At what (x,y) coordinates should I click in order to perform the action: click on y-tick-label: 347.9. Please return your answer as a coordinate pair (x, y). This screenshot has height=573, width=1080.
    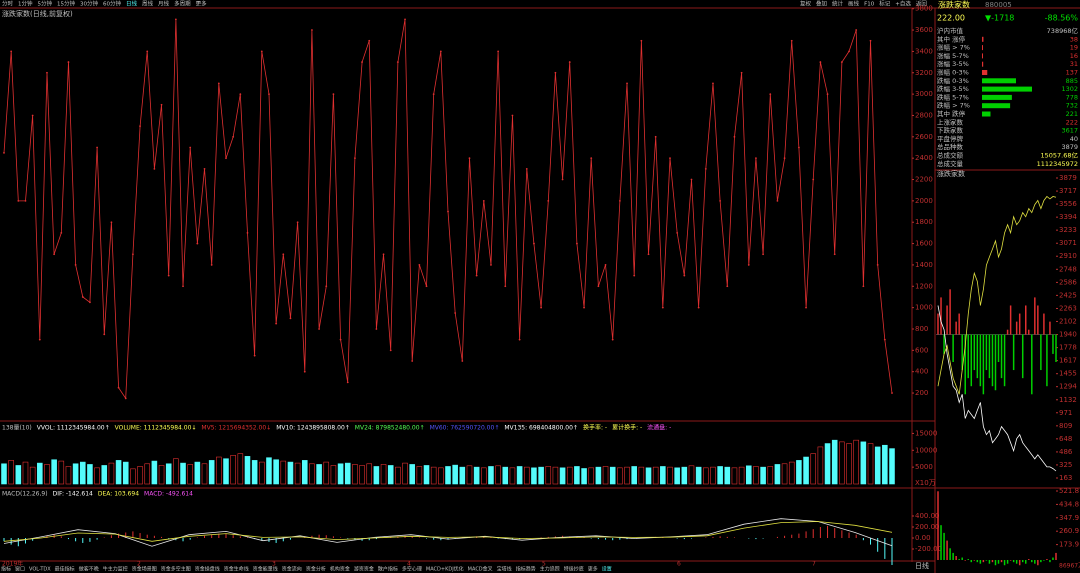
    Looking at the image, I should click on (1069, 518).